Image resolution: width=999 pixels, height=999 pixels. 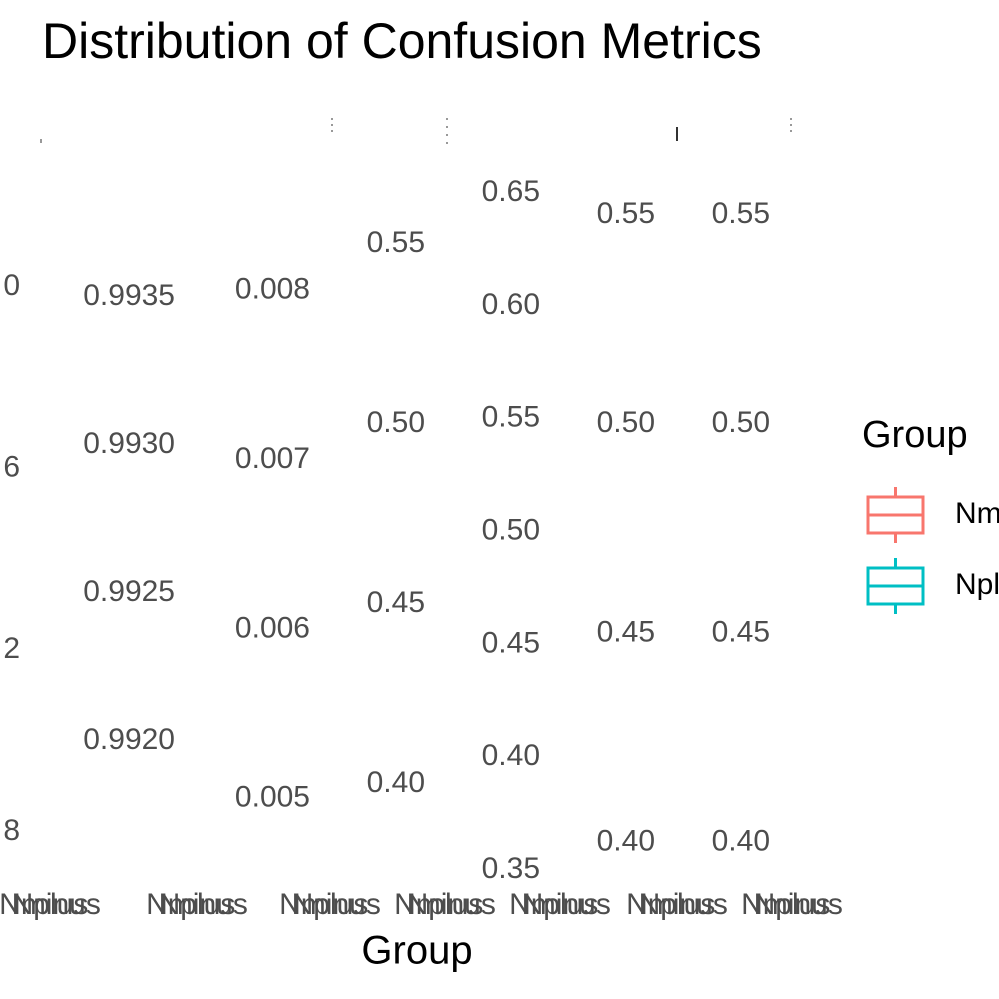 What do you see at coordinates (11, 467) in the screenshot?
I see `y-tick-label: 6` at bounding box center [11, 467].